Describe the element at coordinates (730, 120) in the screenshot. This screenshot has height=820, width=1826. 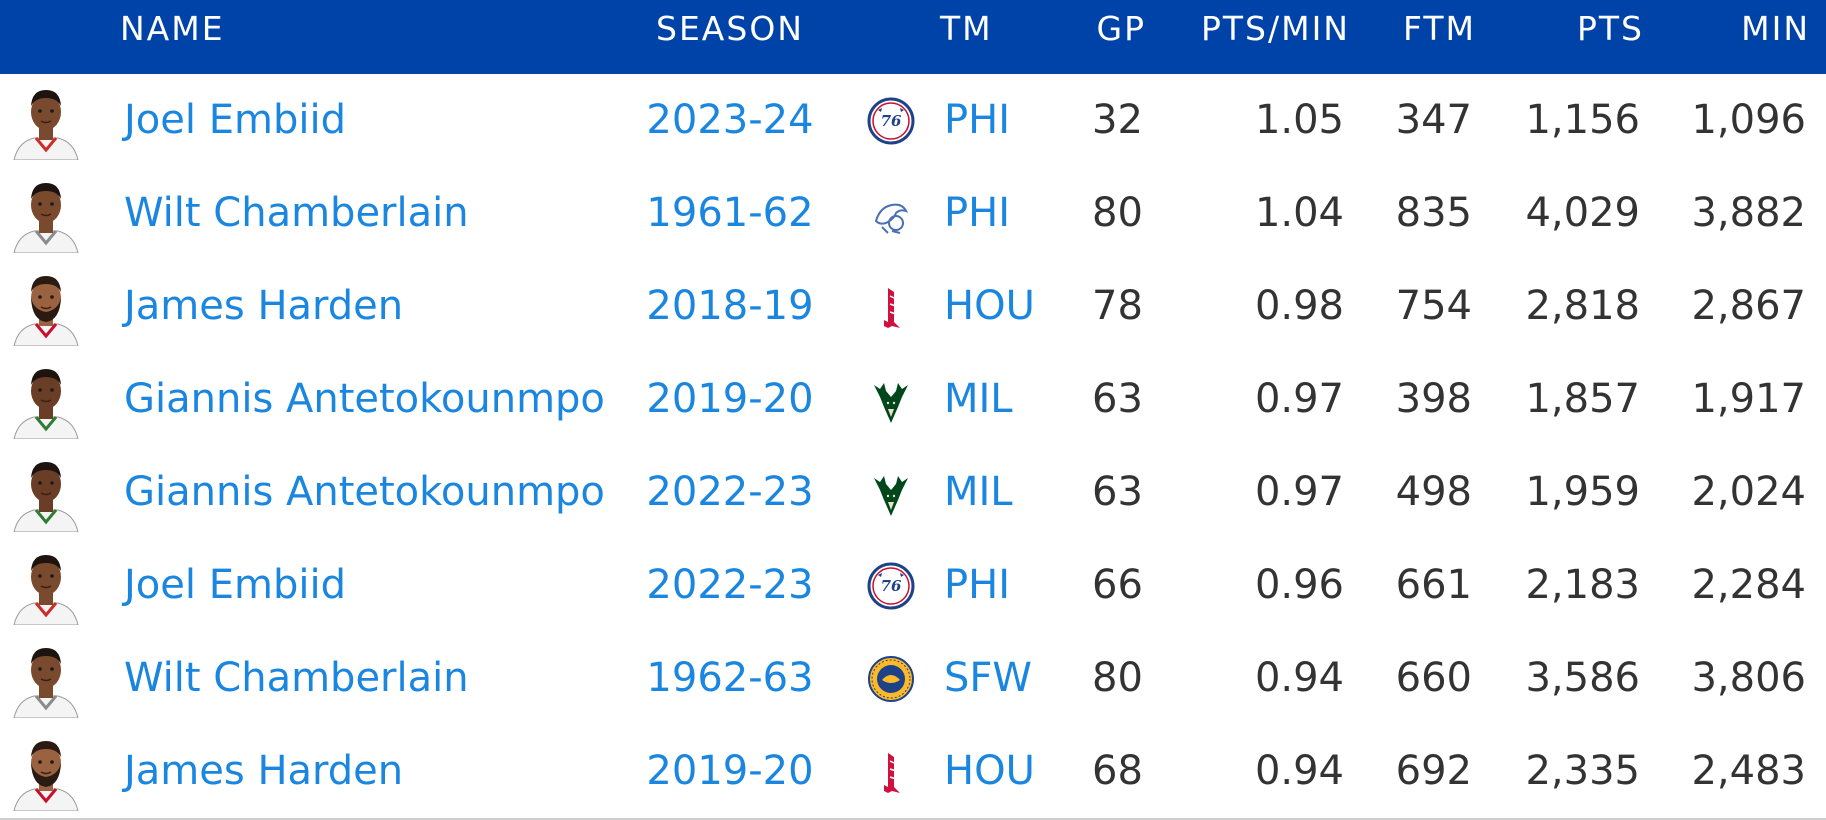
I see `season-link: 2023-24` at that location.